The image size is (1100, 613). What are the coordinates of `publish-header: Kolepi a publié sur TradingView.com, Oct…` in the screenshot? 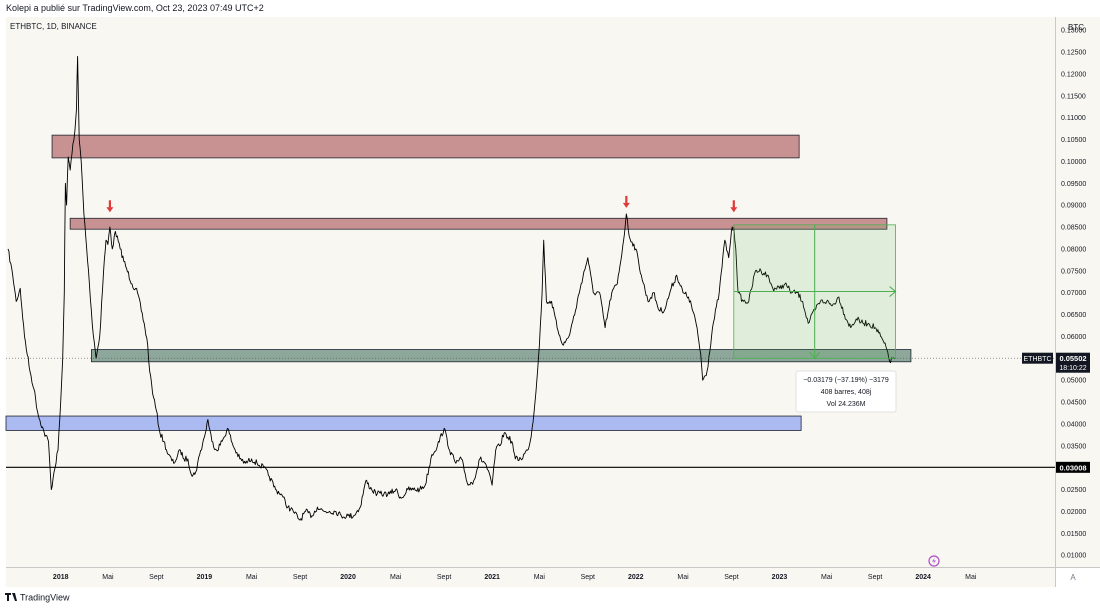 It's located at (550, 8).